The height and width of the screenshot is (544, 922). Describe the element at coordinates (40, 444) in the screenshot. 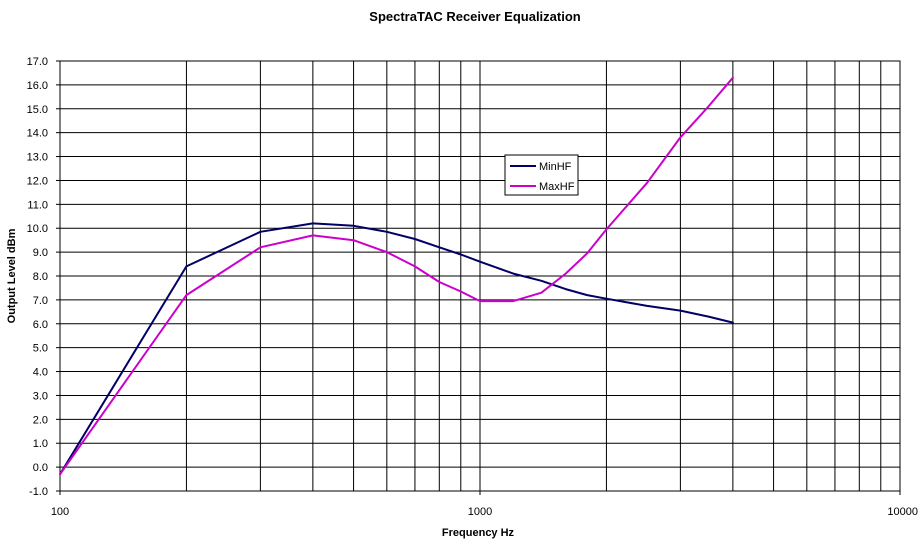

I see `y-tick-label: 1.0` at that location.